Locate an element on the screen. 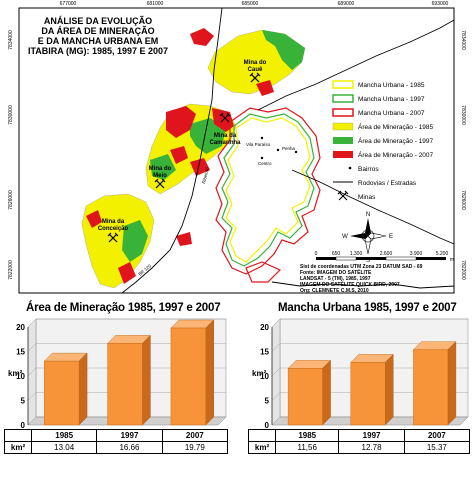 The image size is (474, 485). top-coordinate-ticks: 677000 681000 685000 689000 693000 is located at coordinates (254, 4).